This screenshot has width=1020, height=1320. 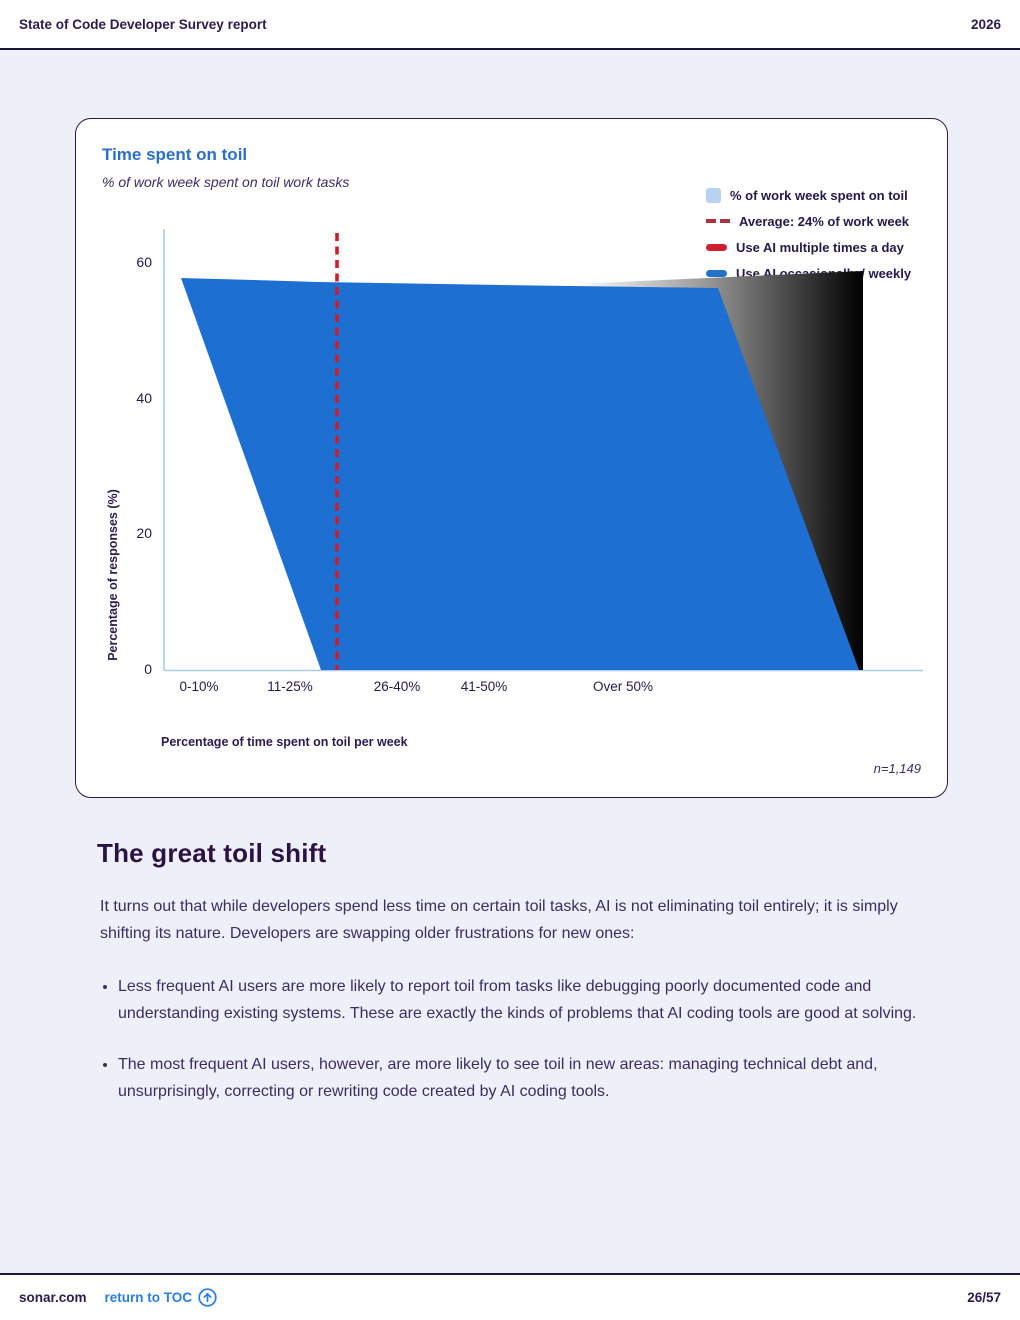 What do you see at coordinates (207, 1297) in the screenshot?
I see `return-to-toc-icon` at bounding box center [207, 1297].